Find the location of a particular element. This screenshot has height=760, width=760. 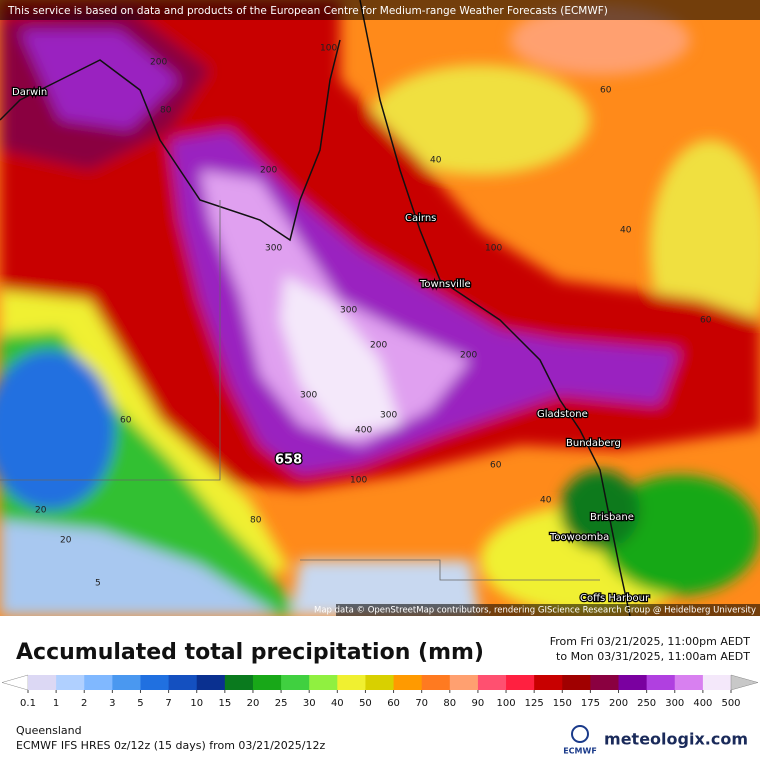

colorbar-label: 250 is located at coordinates (646, 703).